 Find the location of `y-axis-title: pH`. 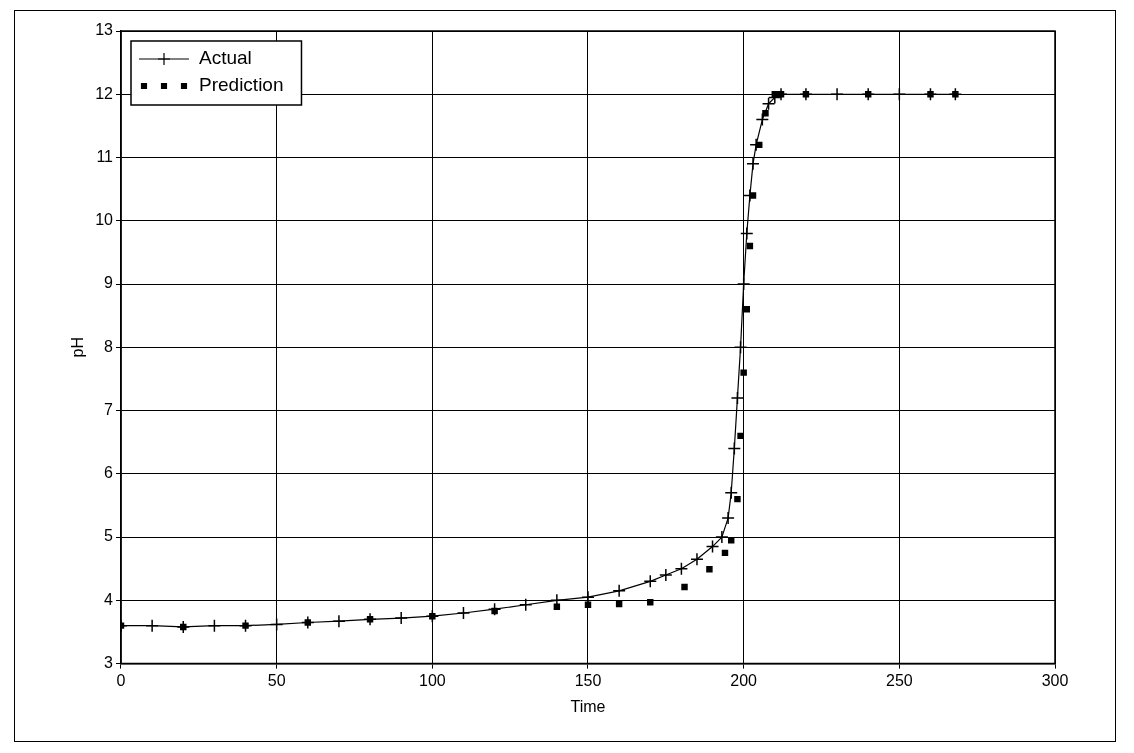

y-axis-title: pH is located at coordinates (78, 347).